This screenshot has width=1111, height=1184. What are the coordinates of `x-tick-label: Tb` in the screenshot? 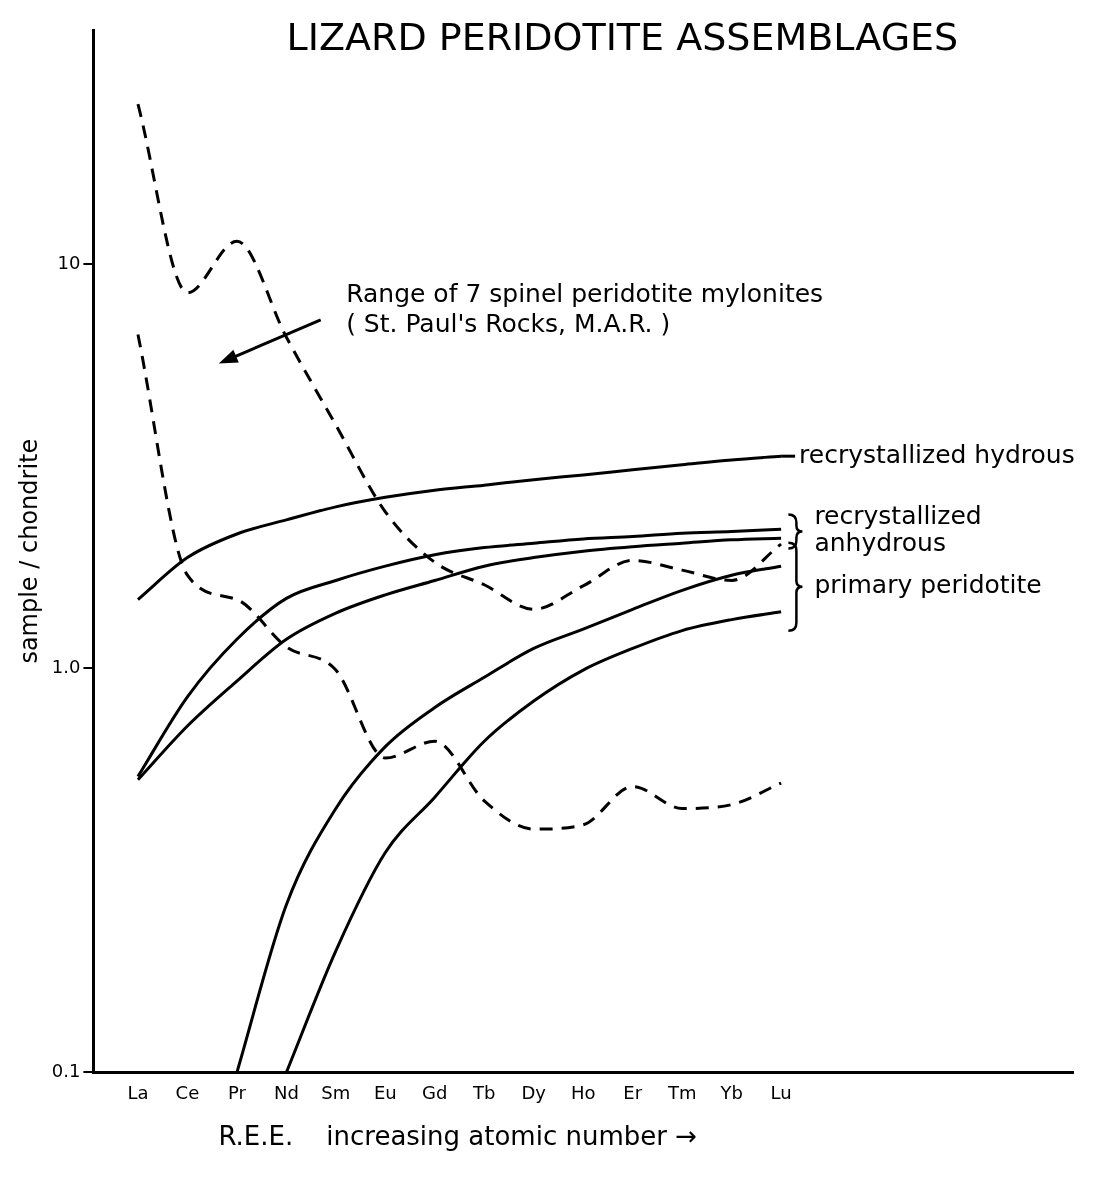 It's located at (484, 1092).